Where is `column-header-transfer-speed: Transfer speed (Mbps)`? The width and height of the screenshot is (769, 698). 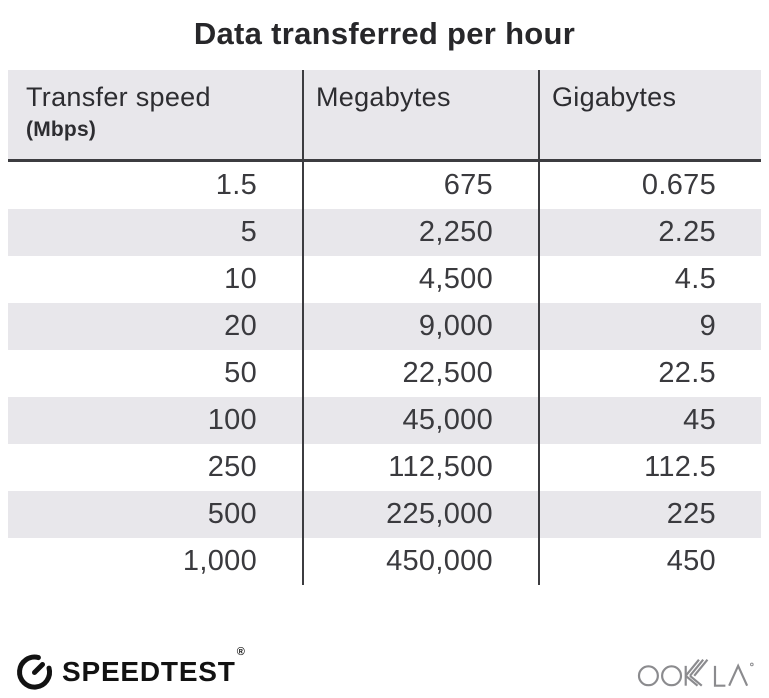 column-header-transfer-speed: Transfer speed (Mbps) is located at coordinates (155, 114).